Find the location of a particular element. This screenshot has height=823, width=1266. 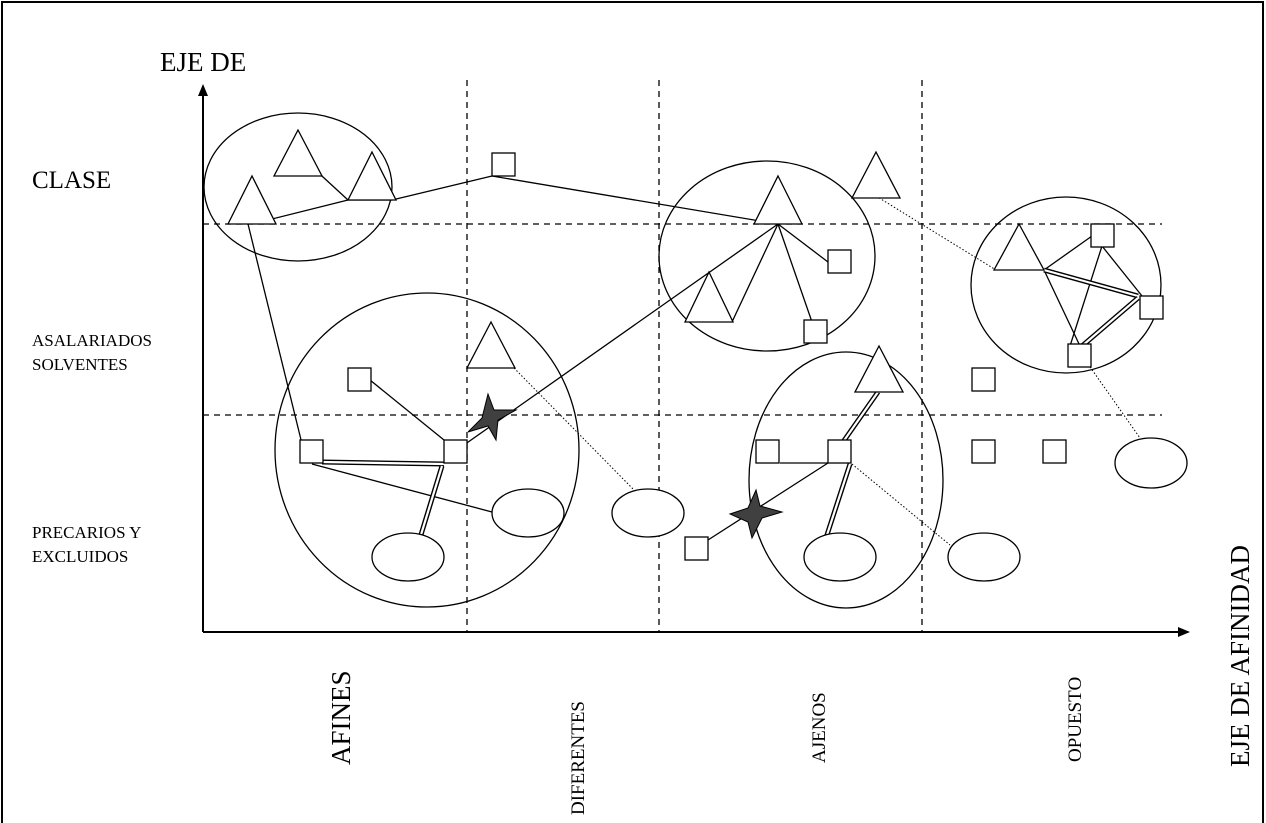

stars is located at coordinates (625, 466).